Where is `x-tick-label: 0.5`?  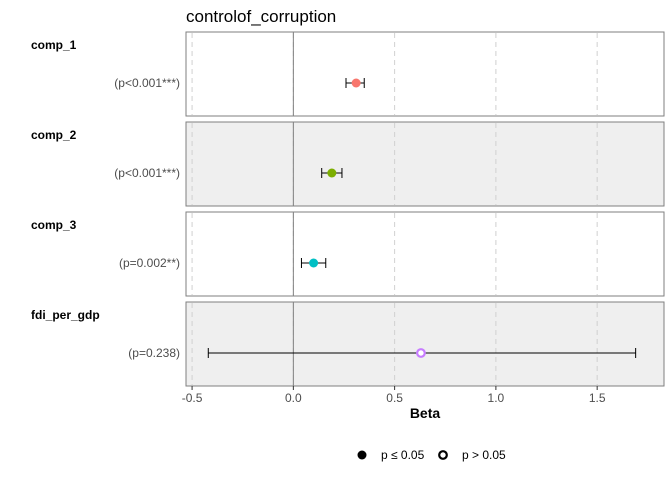 x-tick-label: 0.5 is located at coordinates (394, 398).